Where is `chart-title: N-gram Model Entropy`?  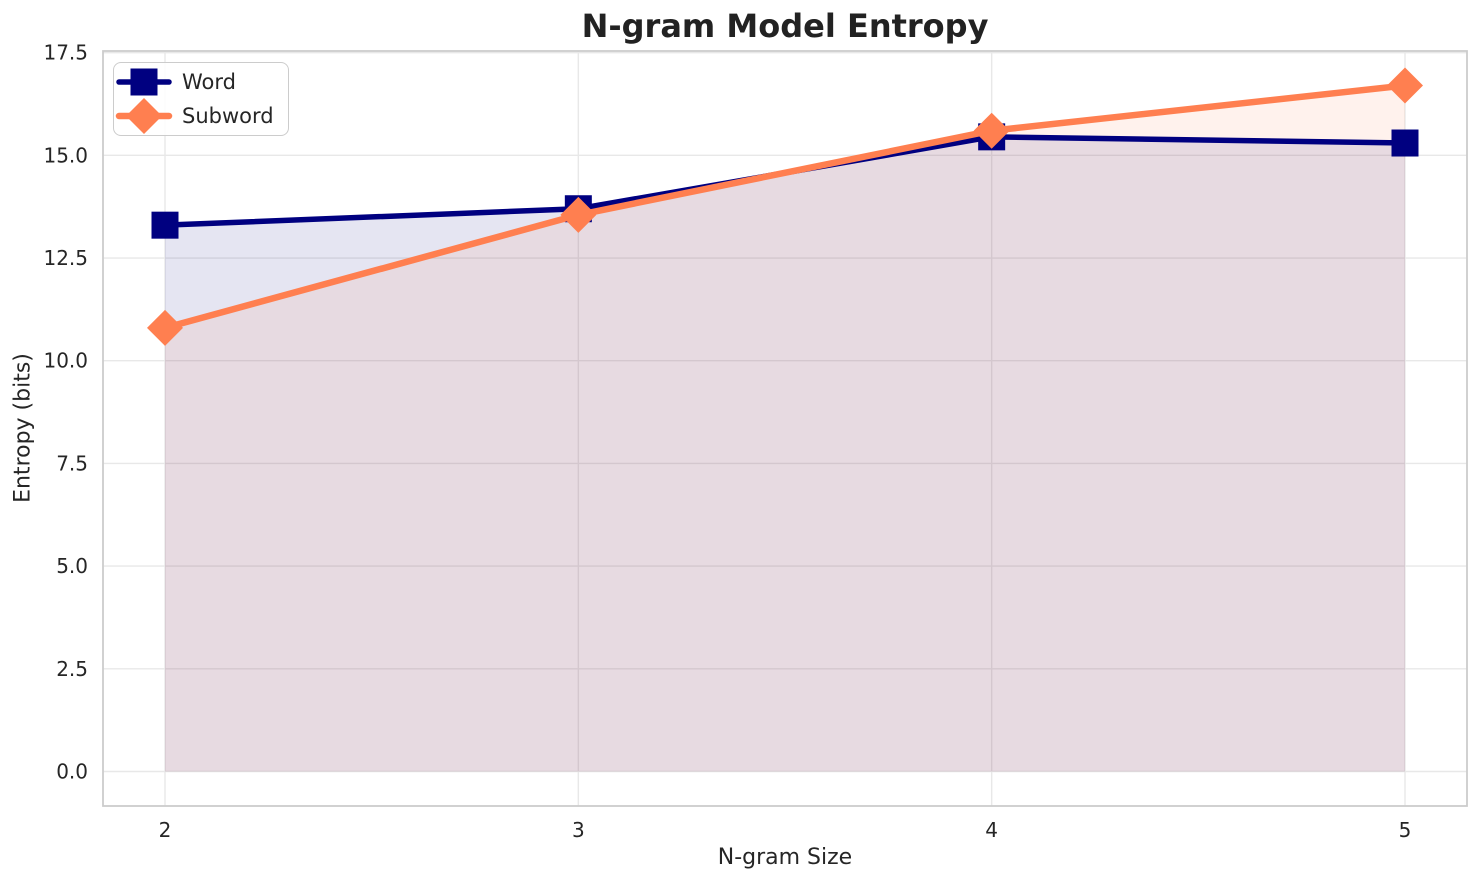
chart-title: N-gram Model Entropy is located at coordinates (785, 26).